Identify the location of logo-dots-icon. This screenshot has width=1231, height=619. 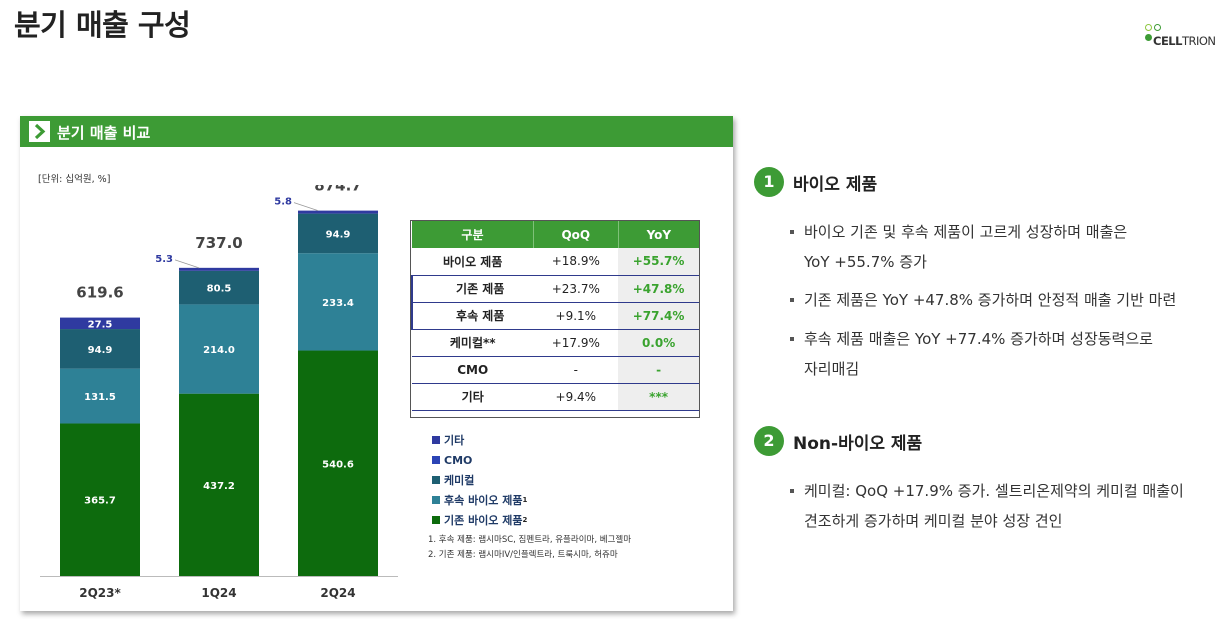
(1155, 35).